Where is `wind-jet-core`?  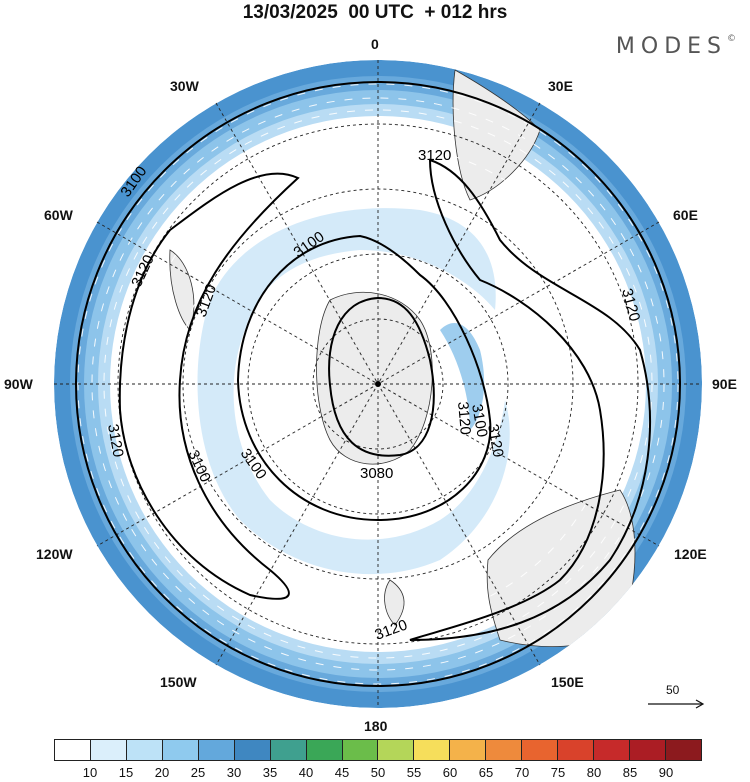
wind-jet-core is located at coordinates (462, 376).